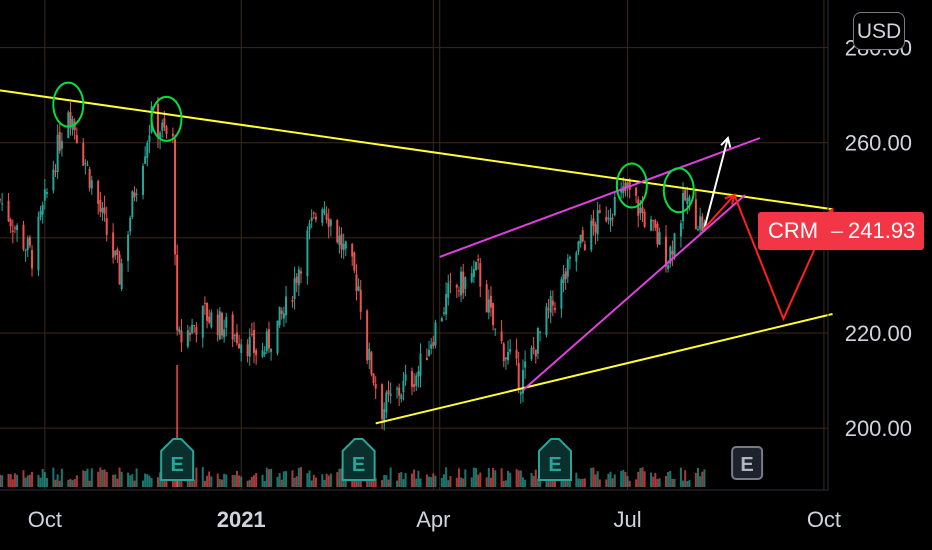 The image size is (932, 550). What do you see at coordinates (768, 257) in the screenshot?
I see `projection-path` at bounding box center [768, 257].